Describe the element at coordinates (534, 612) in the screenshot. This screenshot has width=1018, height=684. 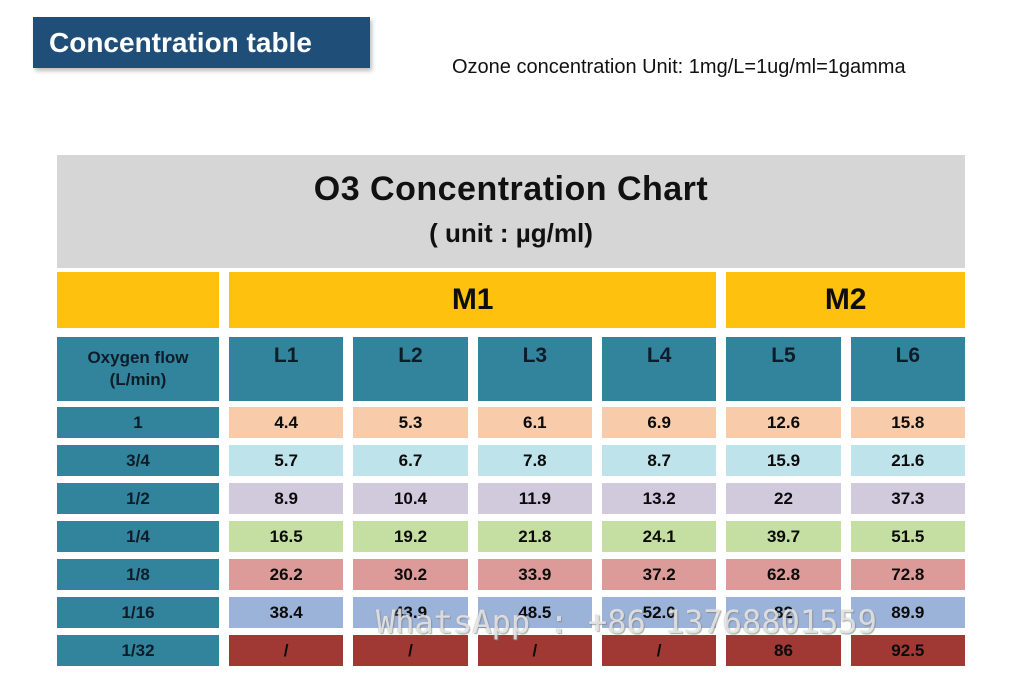
I see `value-cell: 48.5` at that location.